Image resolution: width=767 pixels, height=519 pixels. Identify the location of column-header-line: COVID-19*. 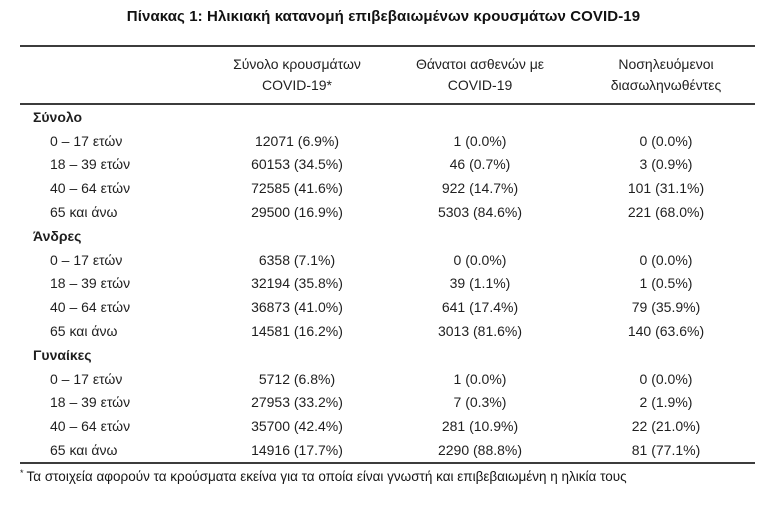
(297, 85).